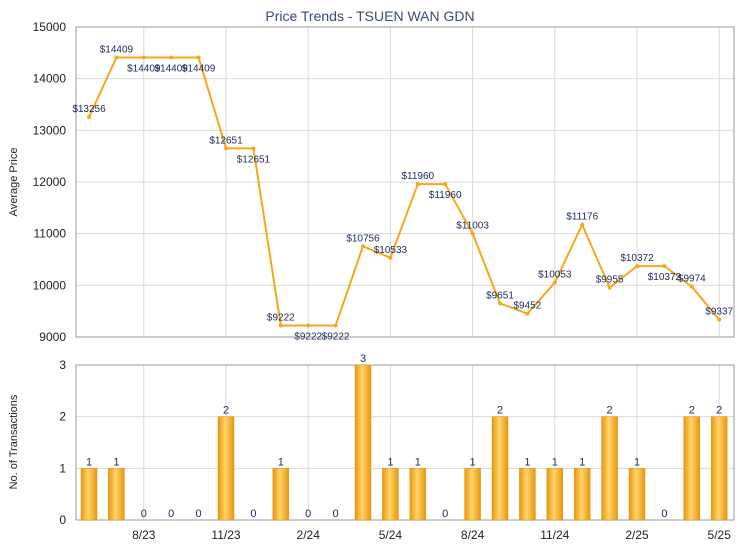  What do you see at coordinates (363, 238) in the screenshot?
I see `price-data-label: $10756` at bounding box center [363, 238].